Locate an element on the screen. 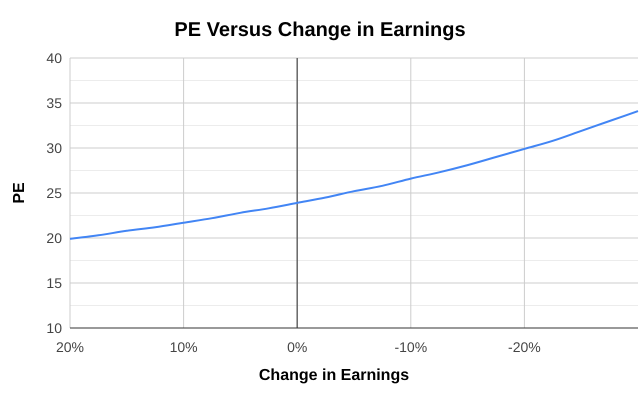 The width and height of the screenshot is (640, 396). x-axis-title: Change in Earnings is located at coordinates (334, 375).